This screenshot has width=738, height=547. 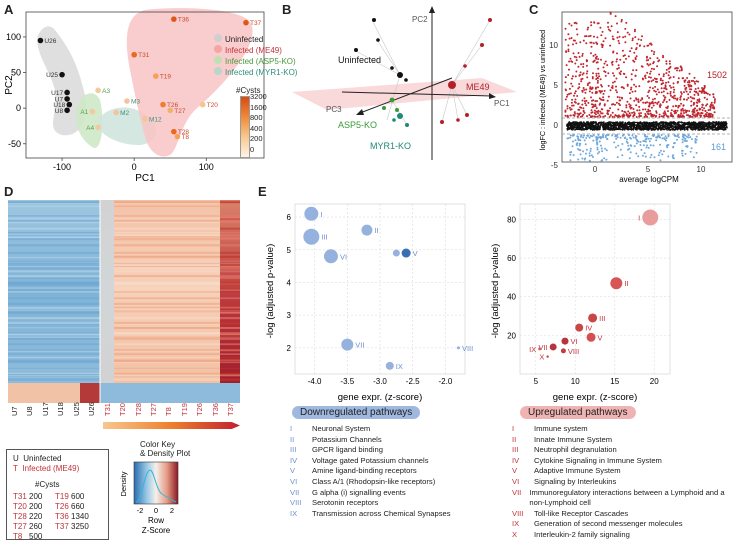 I want to click on pathway-row: VIII Toll-like Receptor Cascades, so click(x=623, y=514).